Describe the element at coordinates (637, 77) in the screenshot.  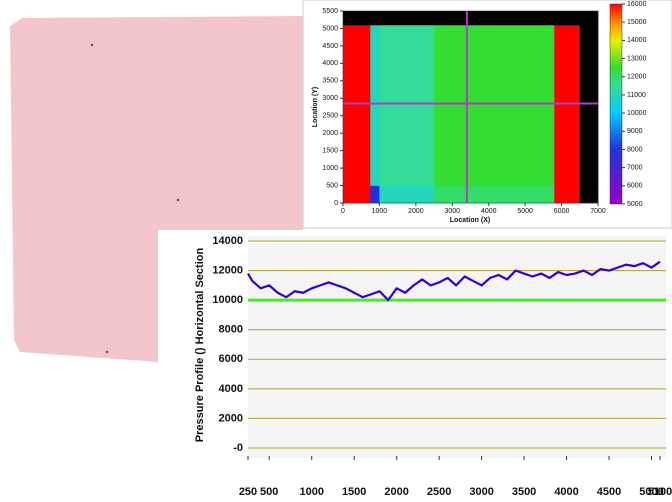
I see `colorbar-tick-label: 12000` at that location.